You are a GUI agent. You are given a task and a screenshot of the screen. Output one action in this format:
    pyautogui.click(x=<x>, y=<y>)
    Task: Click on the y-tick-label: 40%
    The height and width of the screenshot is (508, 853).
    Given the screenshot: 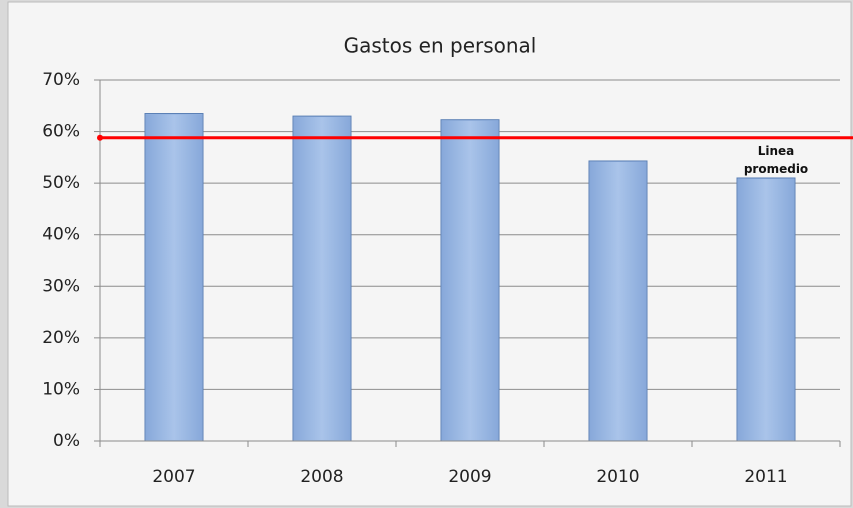 What is the action you would take?
    pyautogui.click(x=61, y=235)
    